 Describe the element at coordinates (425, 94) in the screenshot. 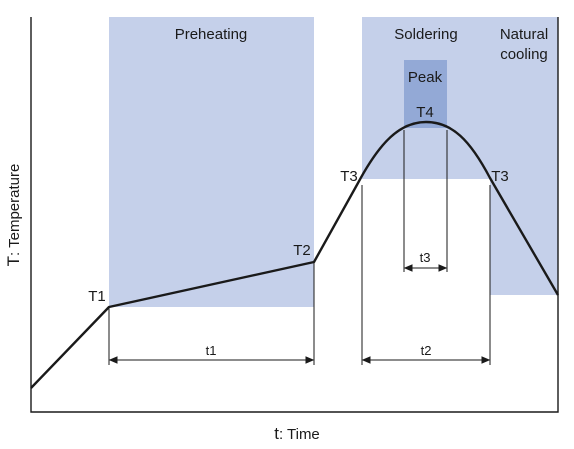

I see `peak-region` at that location.